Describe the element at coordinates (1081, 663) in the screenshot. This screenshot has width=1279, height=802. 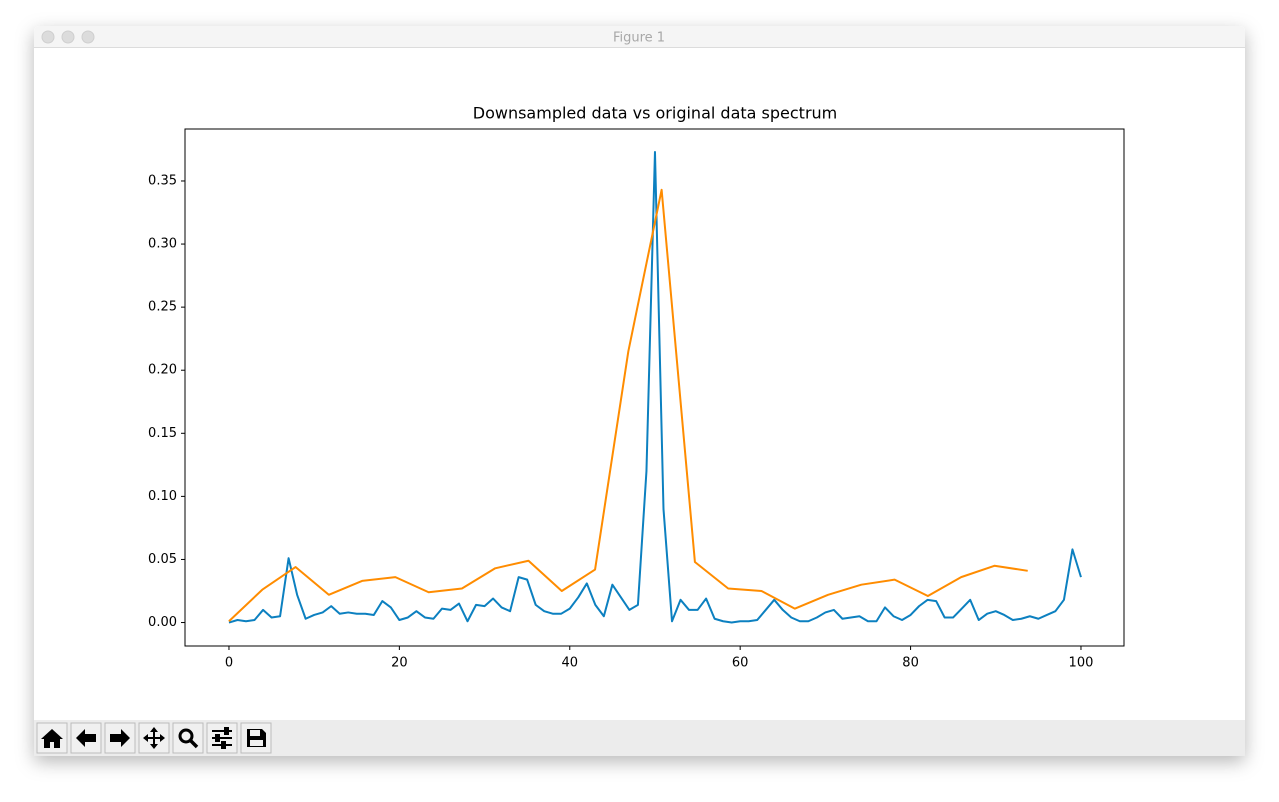
I see `x-tick-label: 100` at that location.